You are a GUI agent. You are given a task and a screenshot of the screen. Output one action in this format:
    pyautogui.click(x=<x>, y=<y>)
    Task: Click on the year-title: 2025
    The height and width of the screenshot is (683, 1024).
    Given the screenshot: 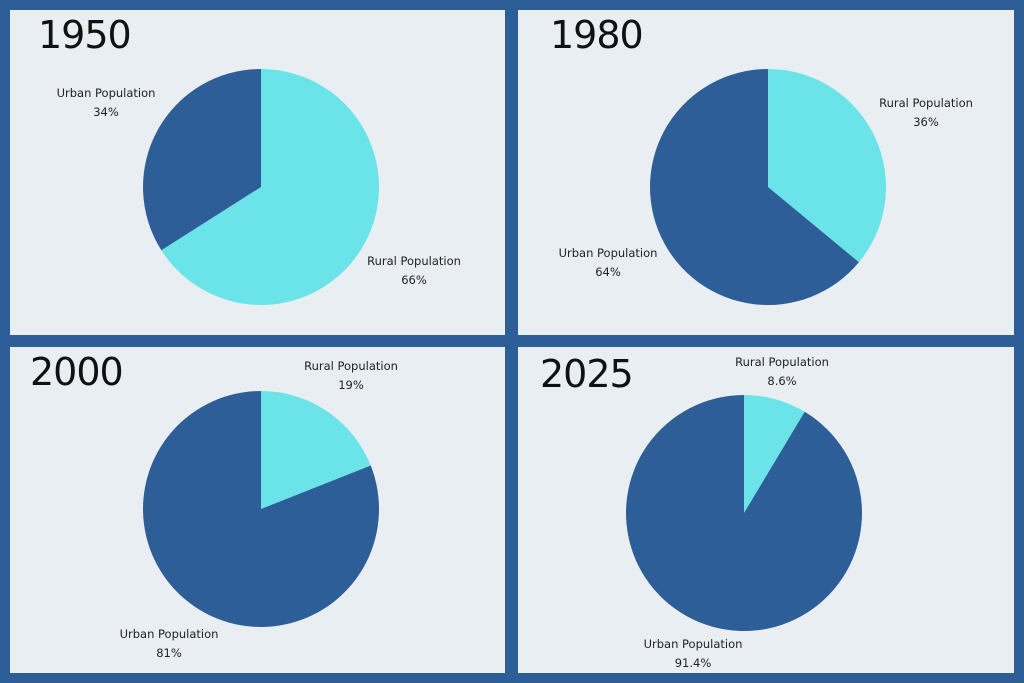 What is the action you would take?
    pyautogui.click(x=587, y=374)
    